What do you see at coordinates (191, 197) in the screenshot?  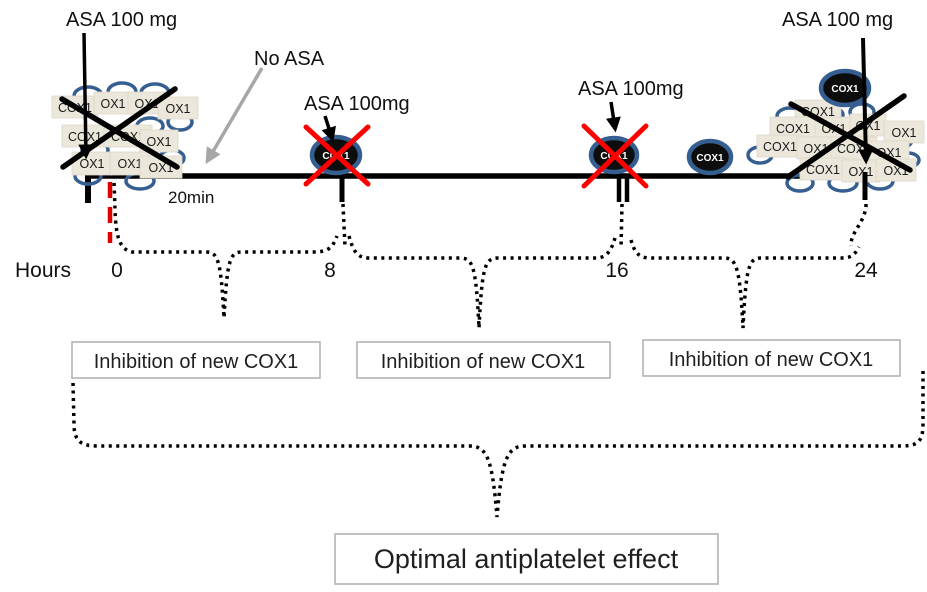 I see `delay-note-label: 20min` at bounding box center [191, 197].